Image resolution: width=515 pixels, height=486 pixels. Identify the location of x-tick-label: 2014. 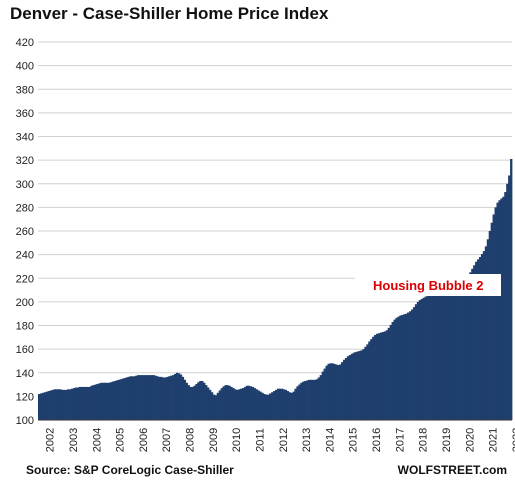
(330, 440).